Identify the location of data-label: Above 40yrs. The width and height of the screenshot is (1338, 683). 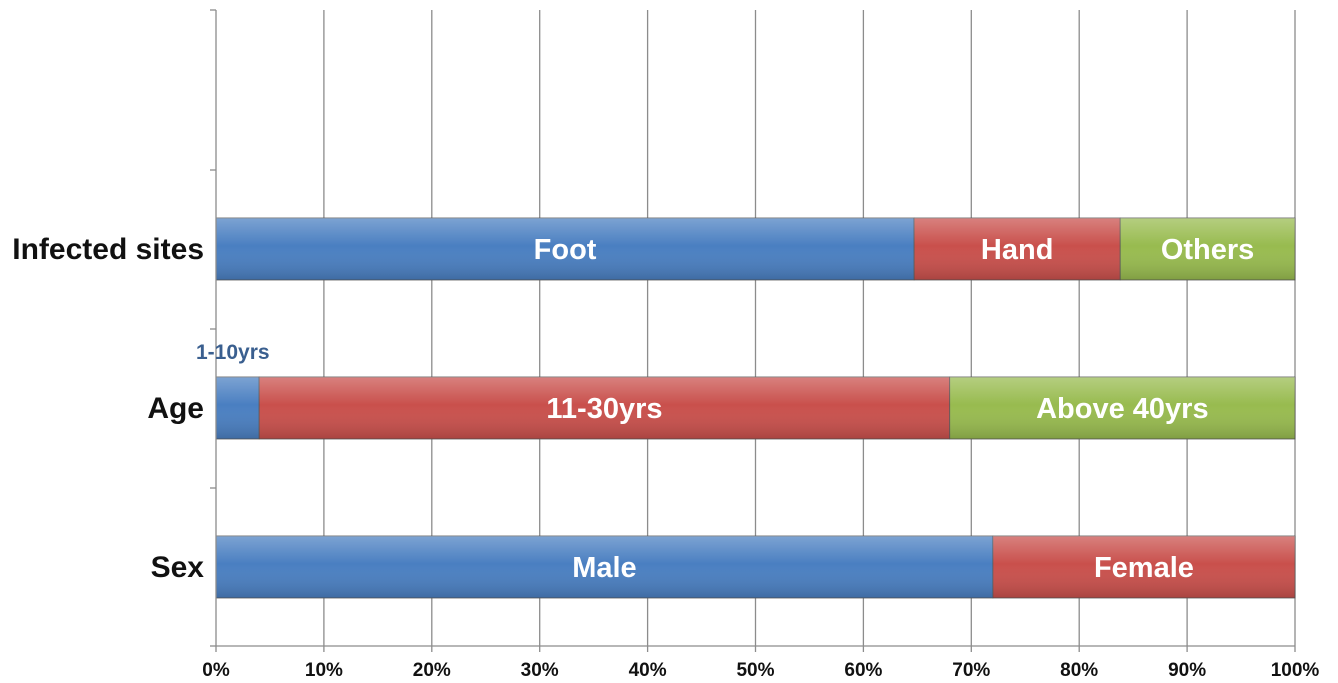
(1122, 409).